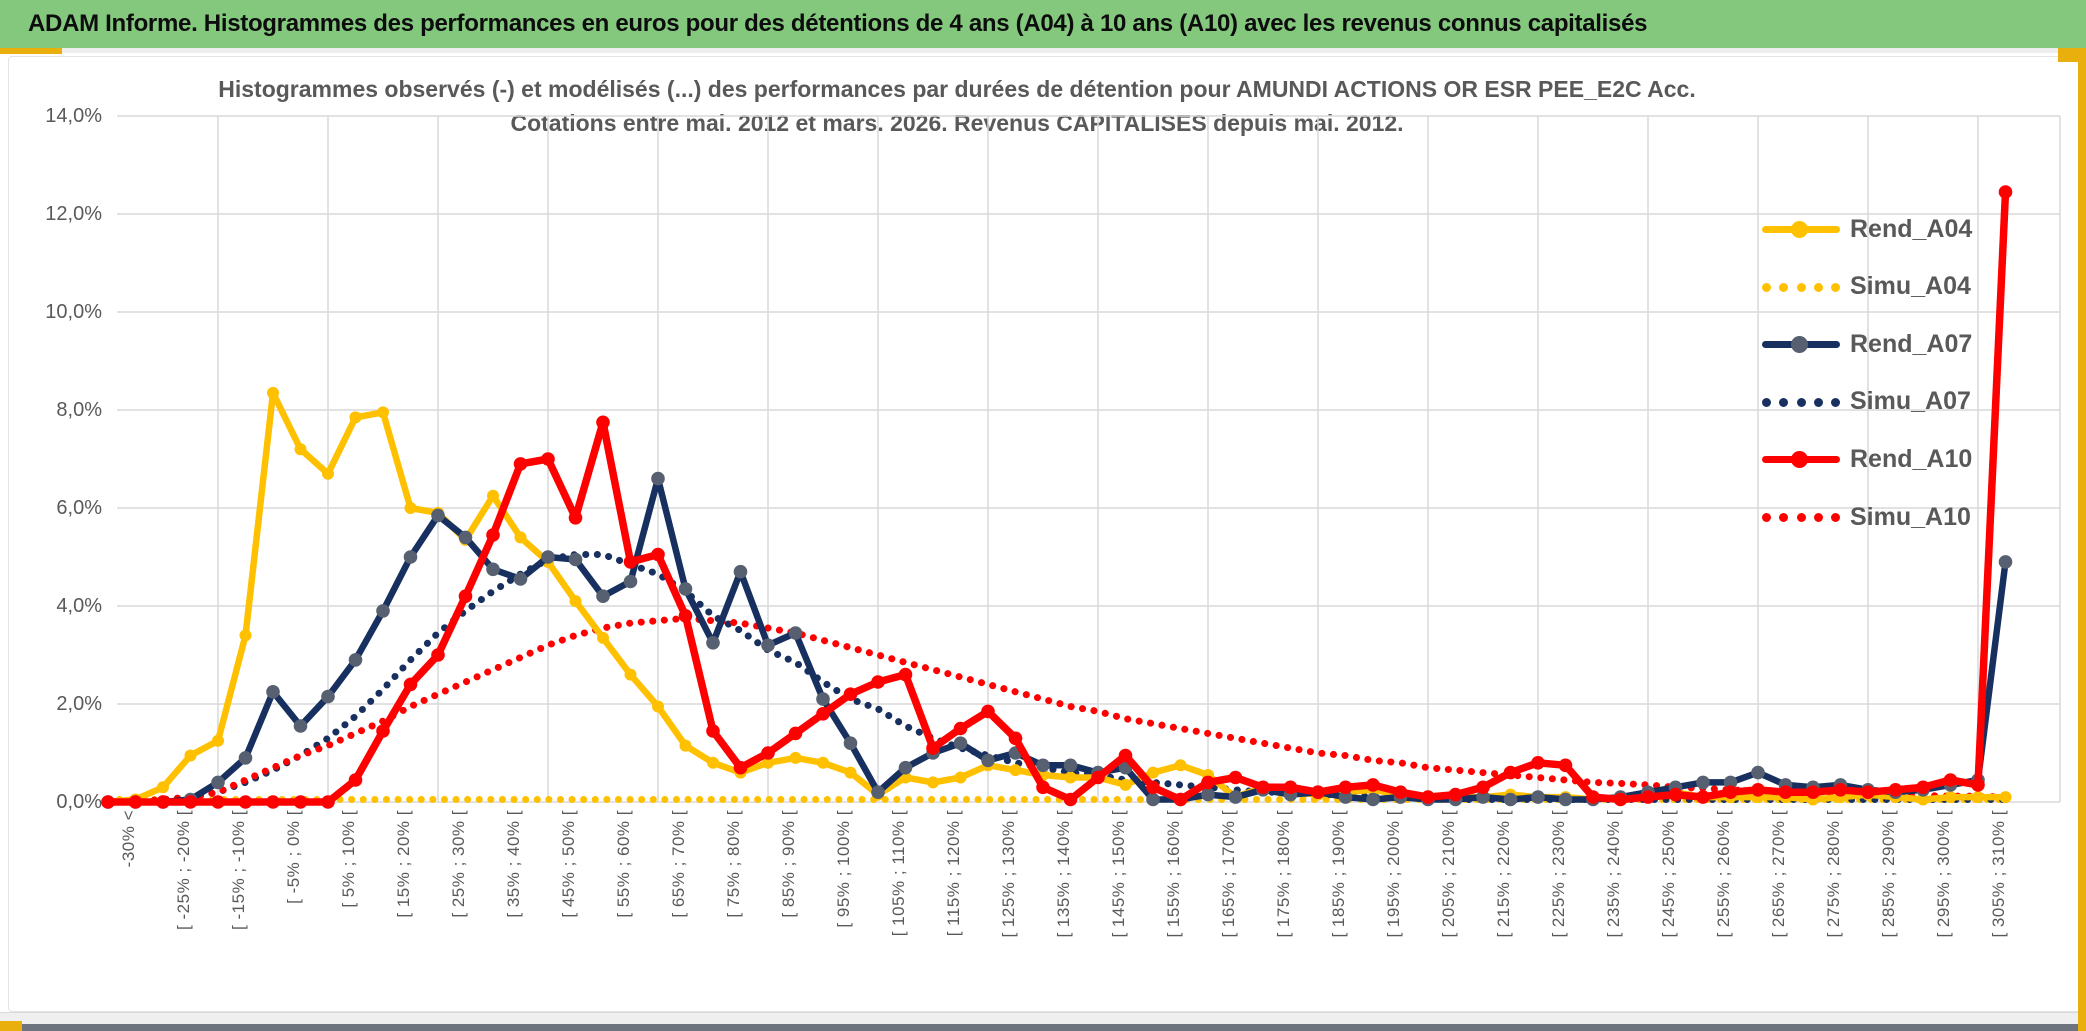 The height and width of the screenshot is (1031, 2086). What do you see at coordinates (843, 869) in the screenshot?
I see `x-tick-label: [ 95% ; 100% [` at bounding box center [843, 869].